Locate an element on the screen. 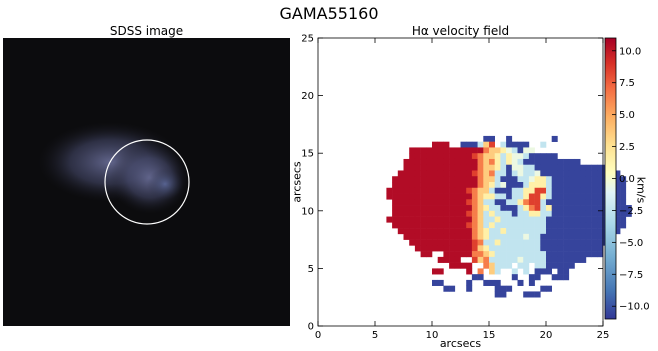 The height and width of the screenshot is (351, 658). aperture-circle is located at coordinates (147, 182).